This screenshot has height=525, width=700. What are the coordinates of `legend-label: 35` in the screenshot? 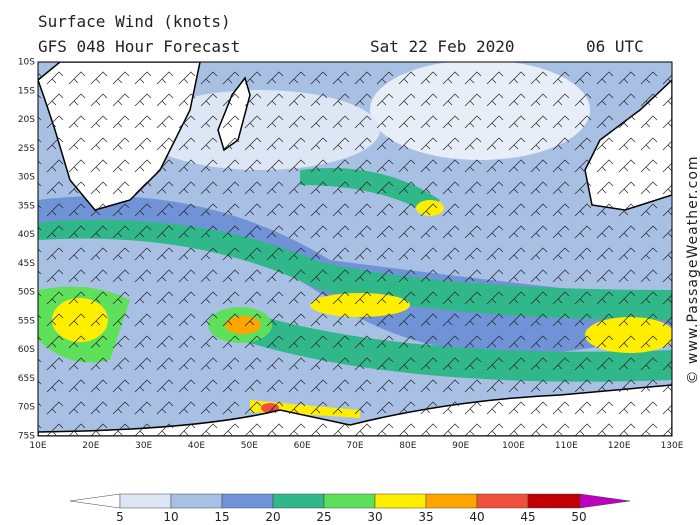 It's located at (425, 517).